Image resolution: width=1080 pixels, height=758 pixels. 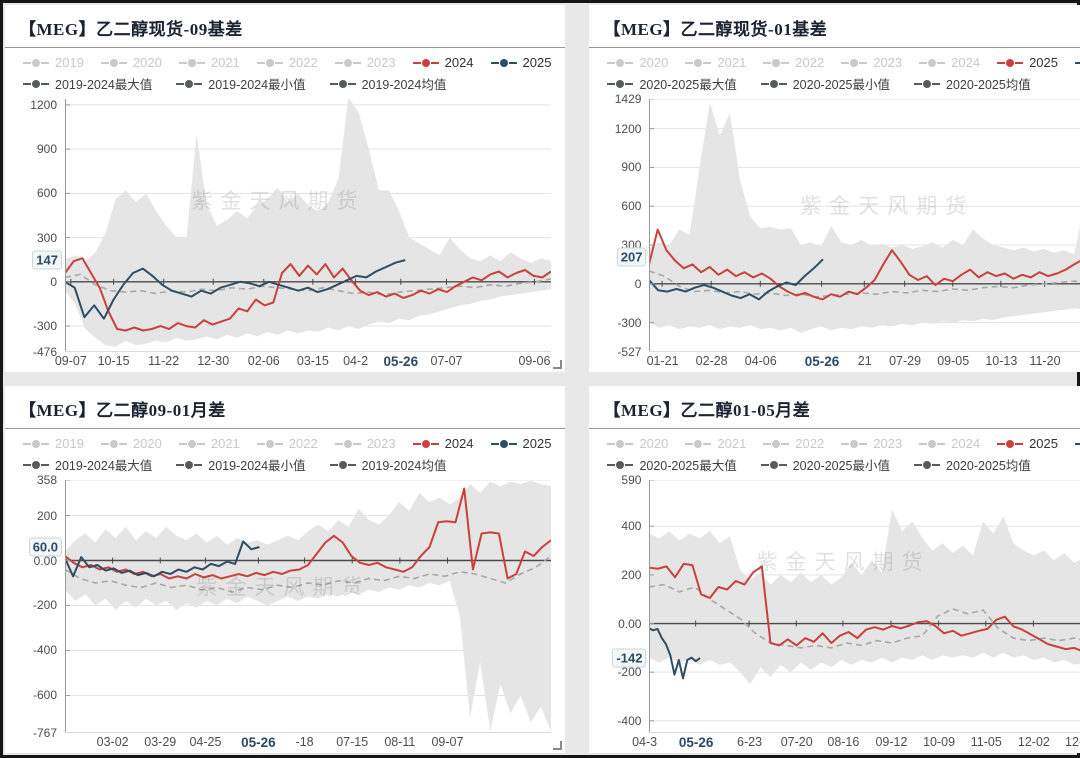 What do you see at coordinates (53, 281) in the screenshot?
I see `y-tick-label: 0` at bounding box center [53, 281].